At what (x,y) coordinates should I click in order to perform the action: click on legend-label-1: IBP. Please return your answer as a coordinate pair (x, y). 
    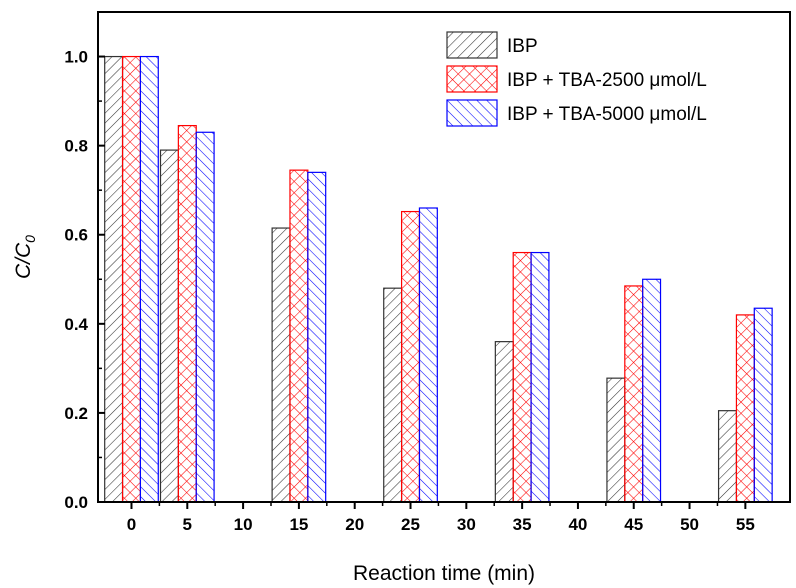
    Looking at the image, I should click on (522, 46).